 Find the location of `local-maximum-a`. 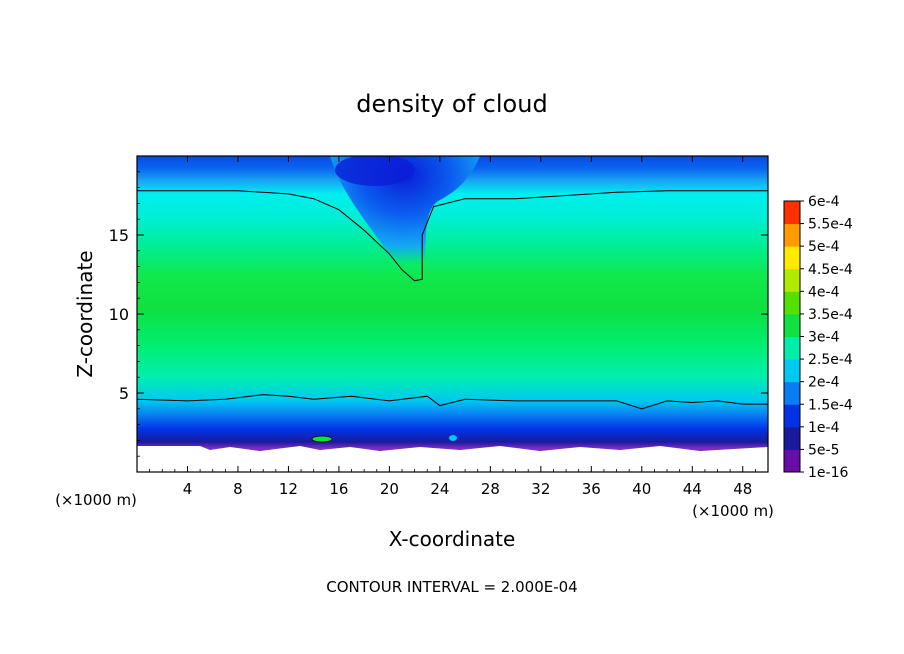

local-maximum-a is located at coordinates (322, 439).